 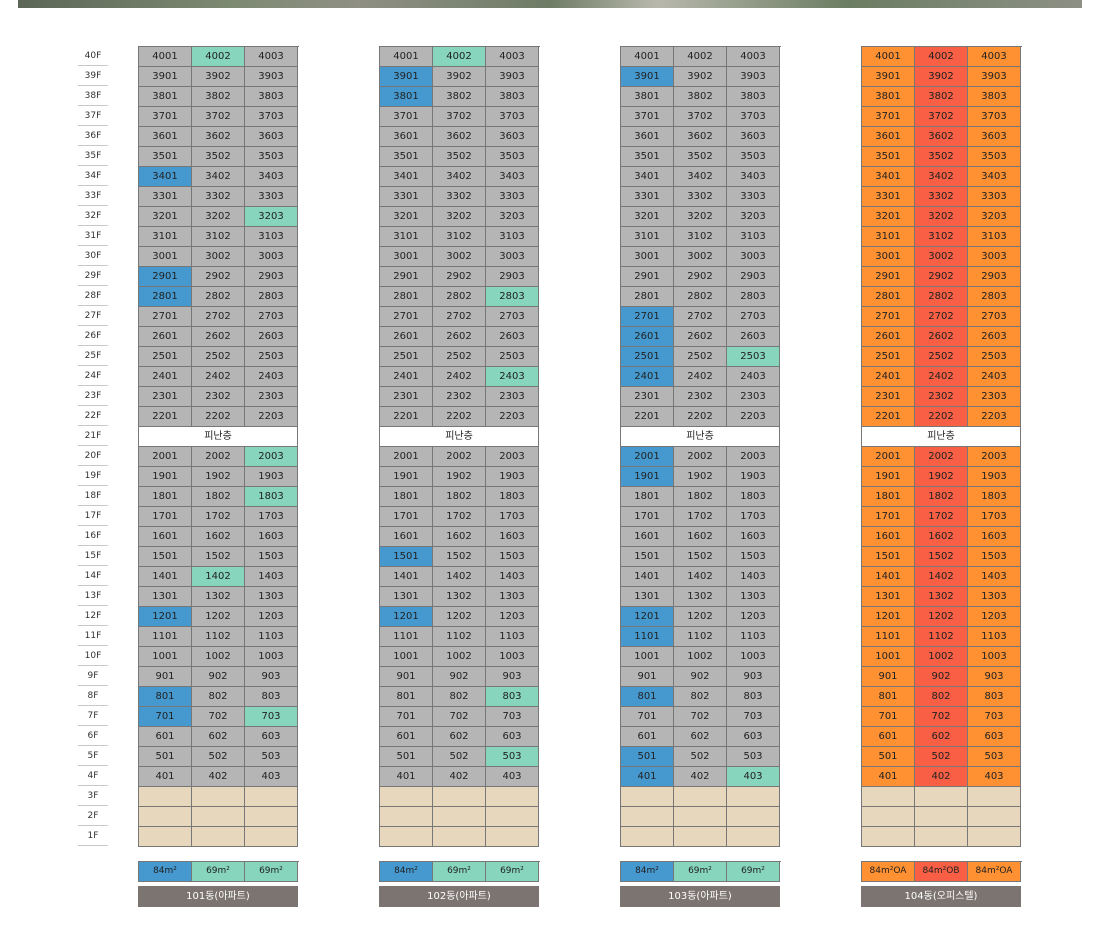 I want to click on unit-cell: 1301, so click(x=165, y=597).